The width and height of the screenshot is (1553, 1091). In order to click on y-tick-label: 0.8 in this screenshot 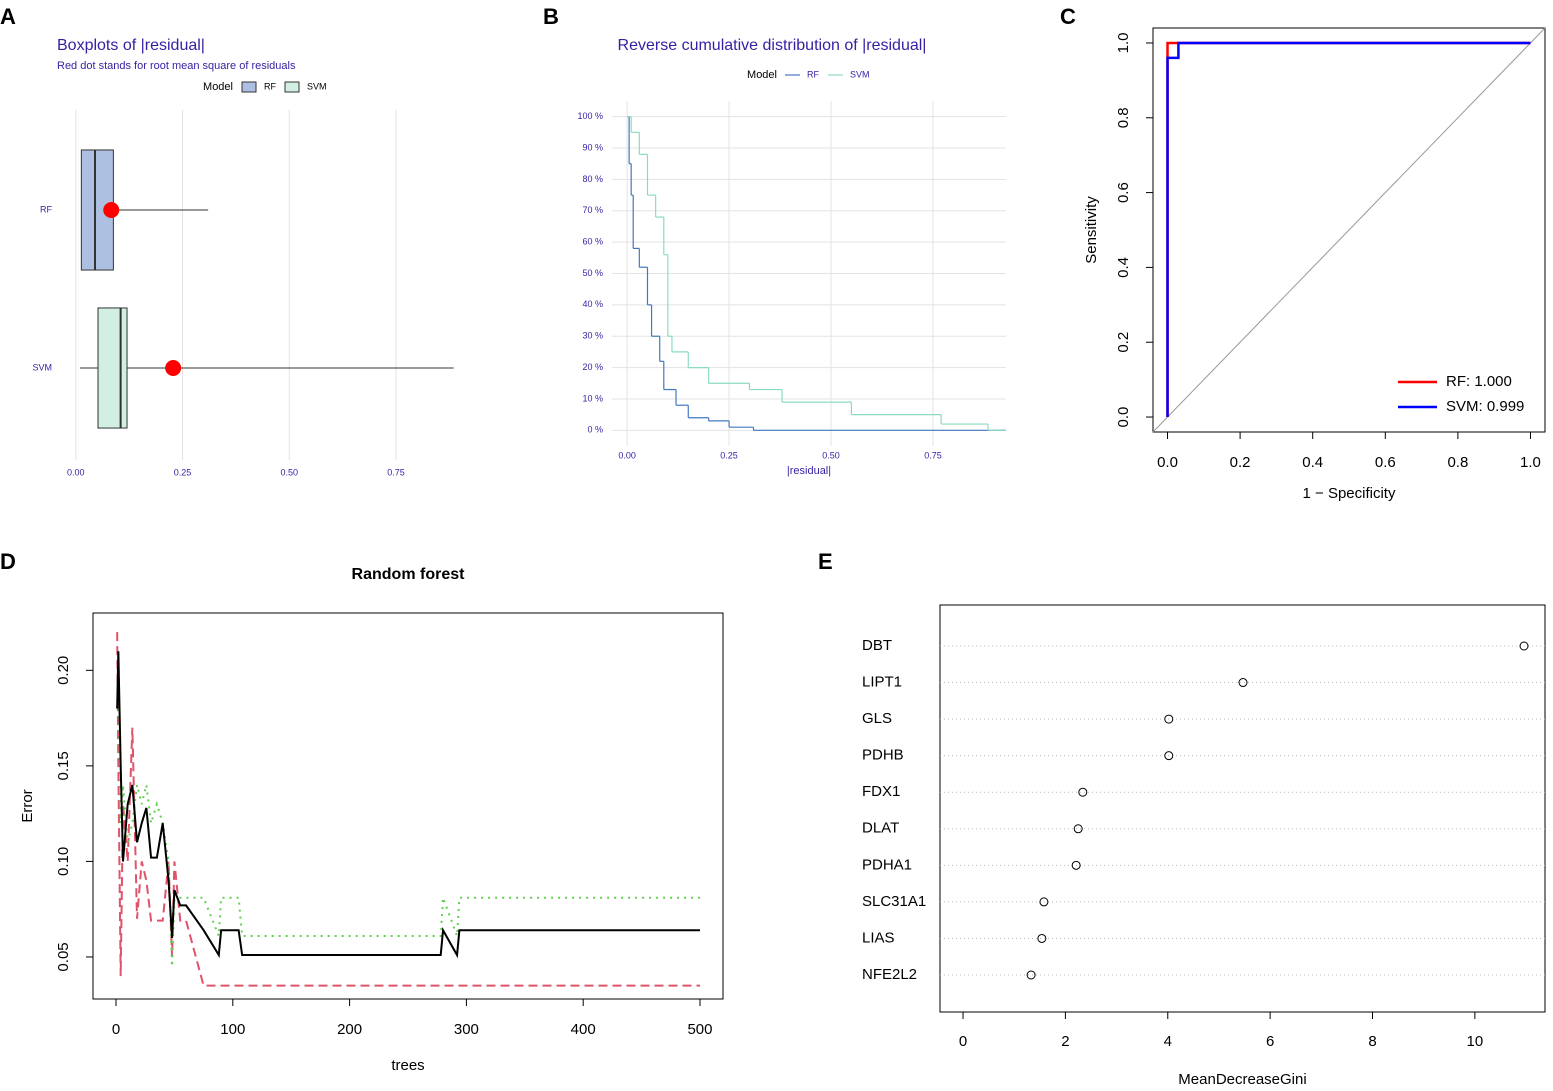, I will do `click(1123, 117)`.